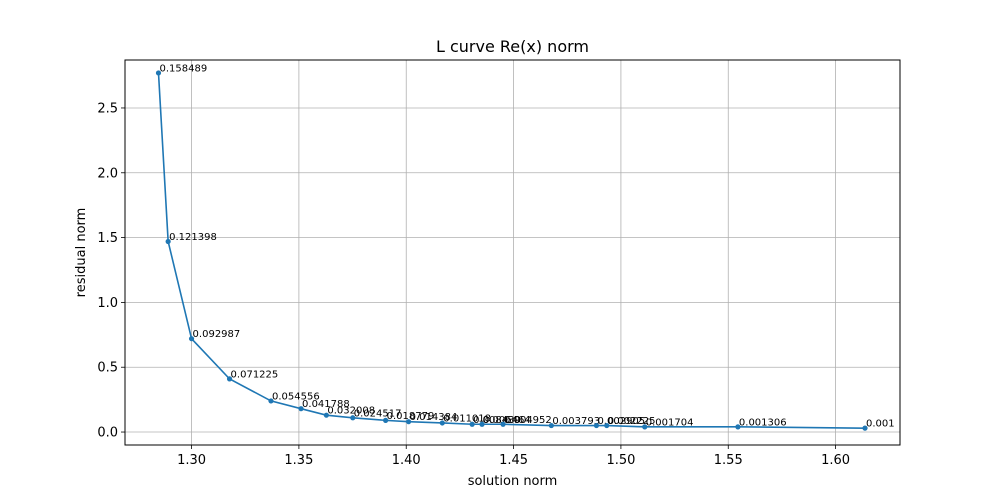 Image resolution: width=1000 pixels, height=500 pixels. Describe the element at coordinates (513, 481) in the screenshot. I see `x-axis-label: solution norm` at that location.